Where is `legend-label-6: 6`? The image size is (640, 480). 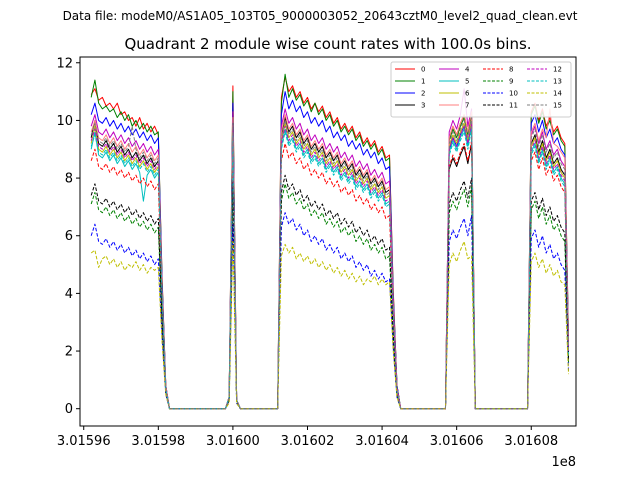 legend-label-6: 6 is located at coordinates (467, 94).